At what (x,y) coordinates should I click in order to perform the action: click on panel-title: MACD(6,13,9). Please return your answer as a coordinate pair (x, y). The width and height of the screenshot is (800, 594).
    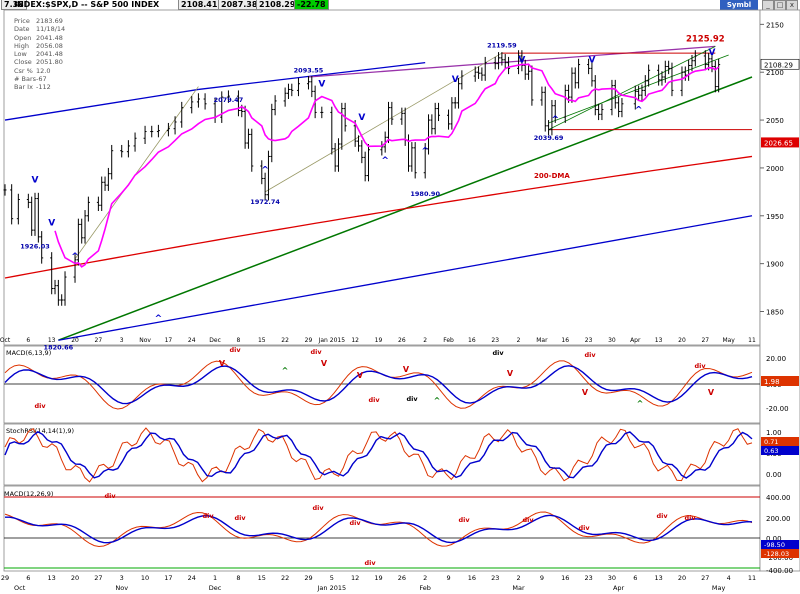
    Looking at the image, I should click on (28, 353).